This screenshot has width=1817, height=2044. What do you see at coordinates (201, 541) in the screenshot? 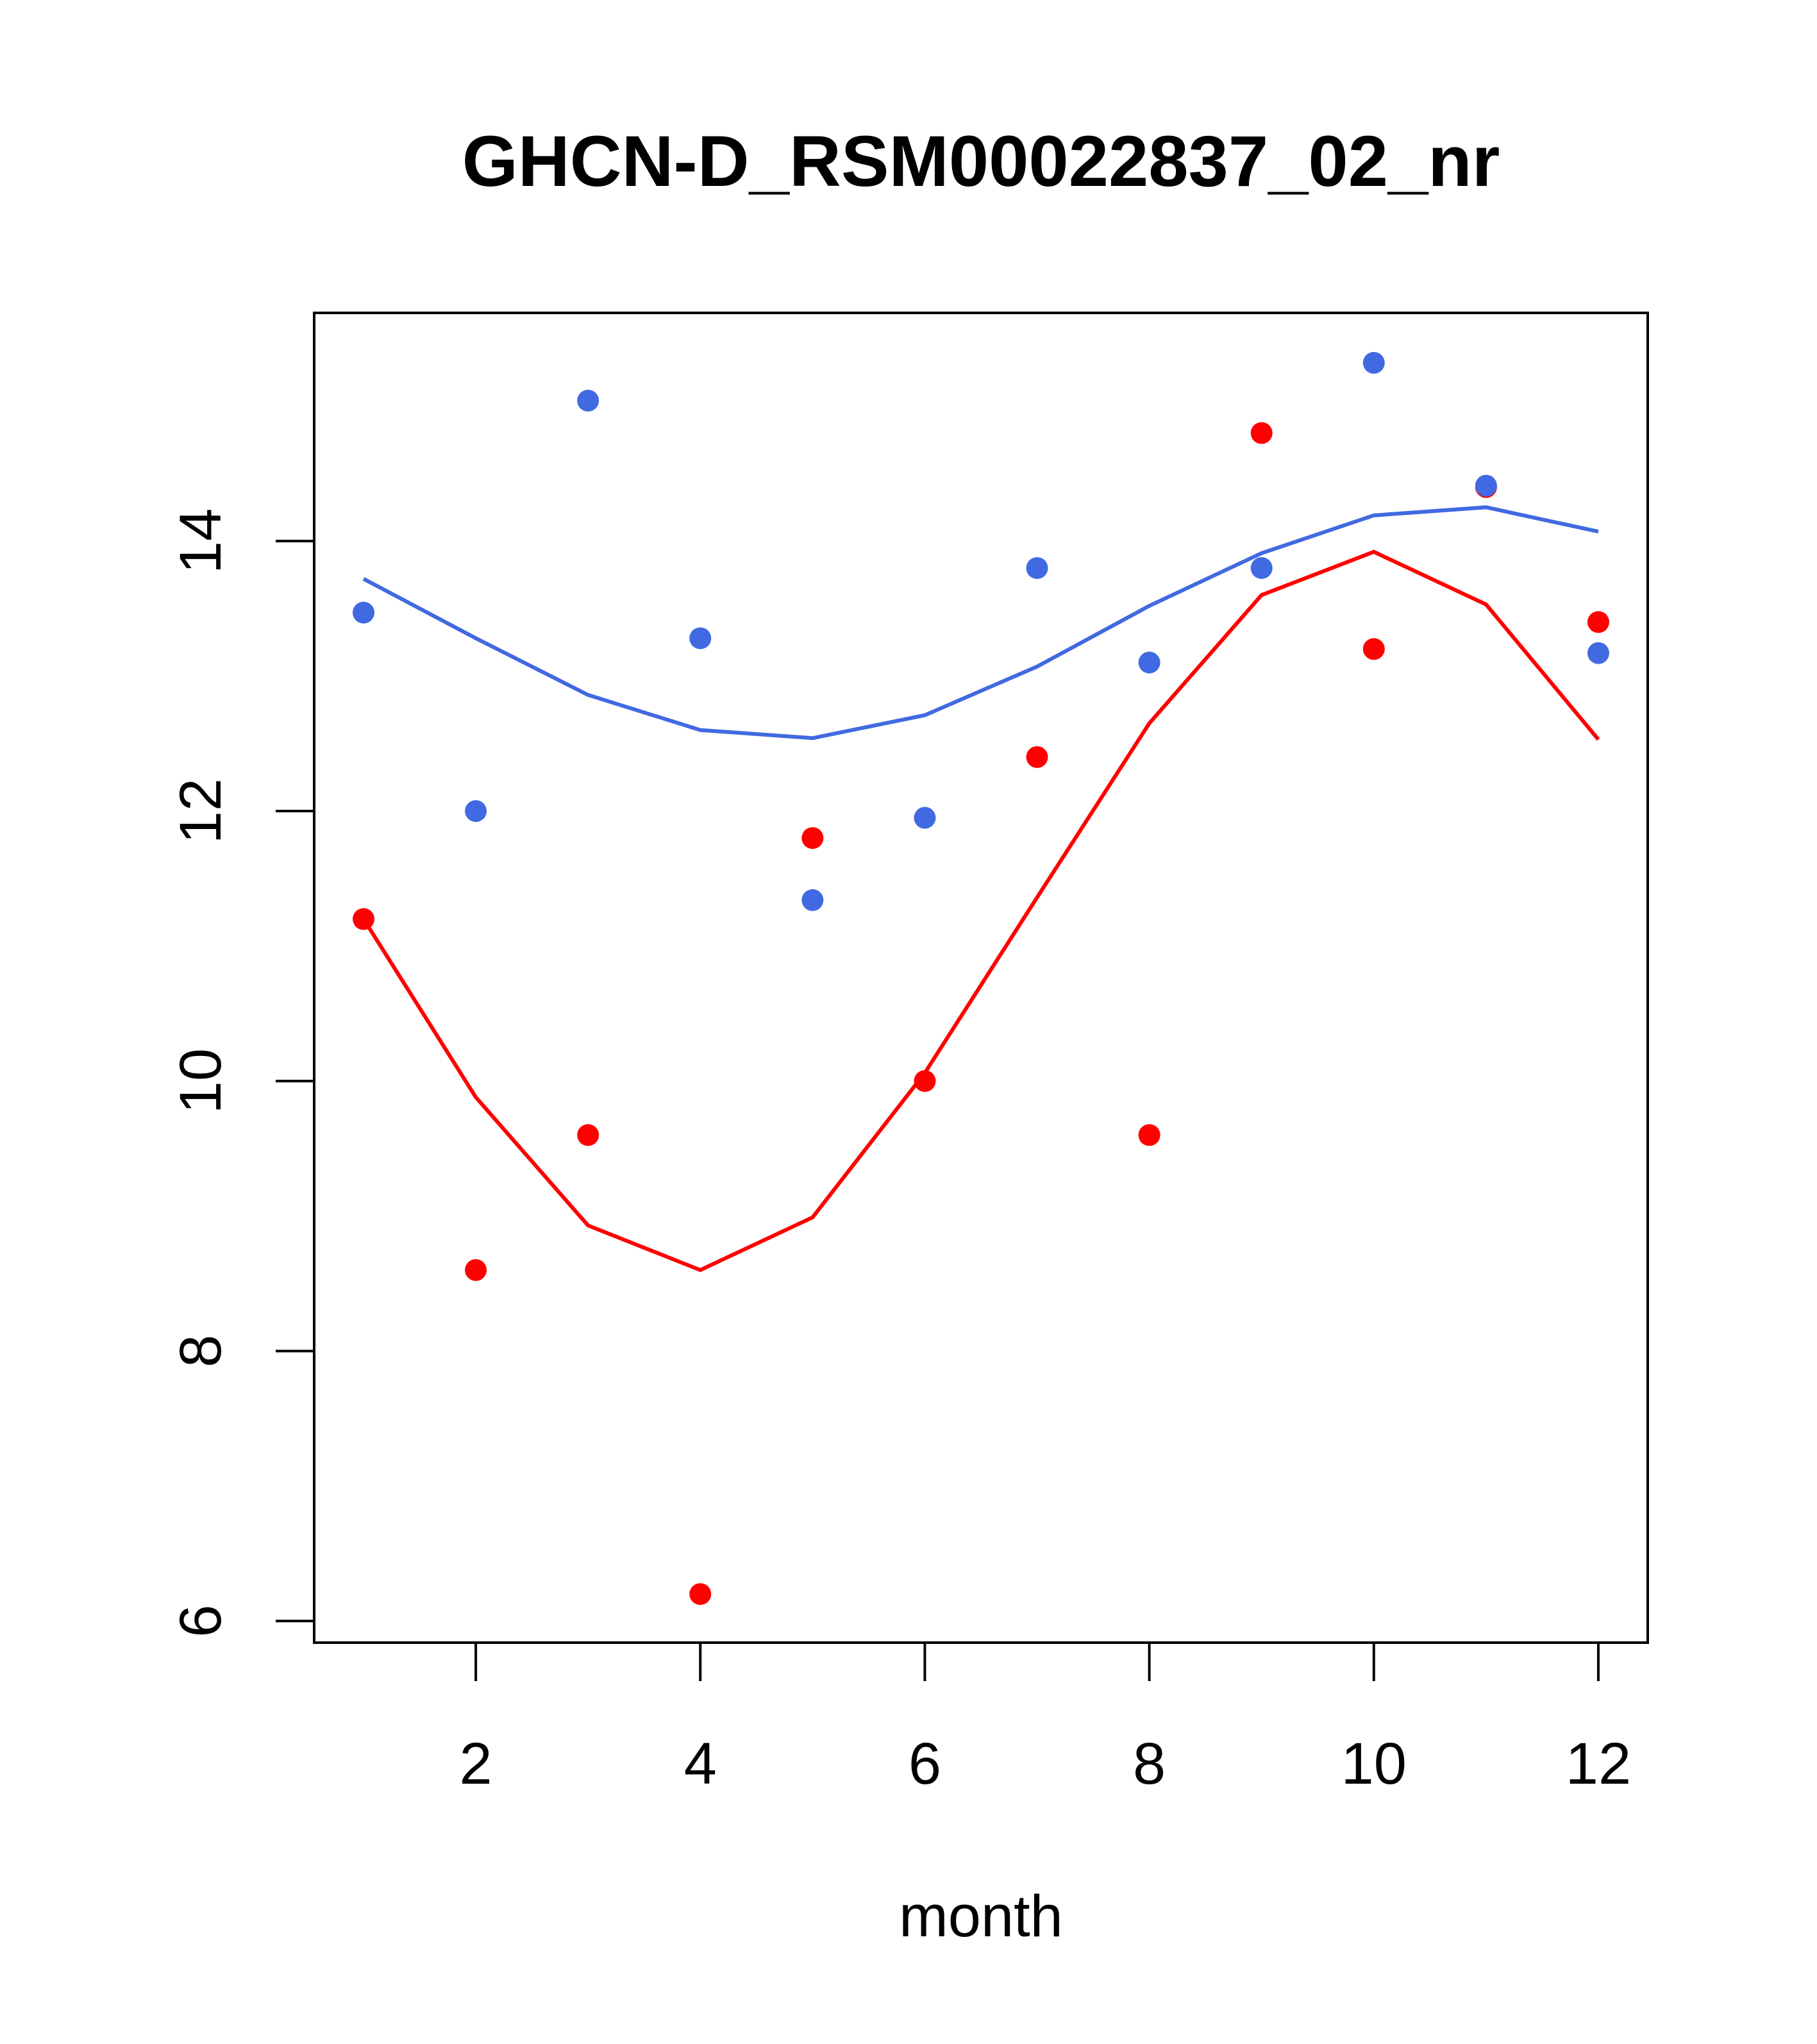
I see `y-tick-label: 14` at bounding box center [201, 541].